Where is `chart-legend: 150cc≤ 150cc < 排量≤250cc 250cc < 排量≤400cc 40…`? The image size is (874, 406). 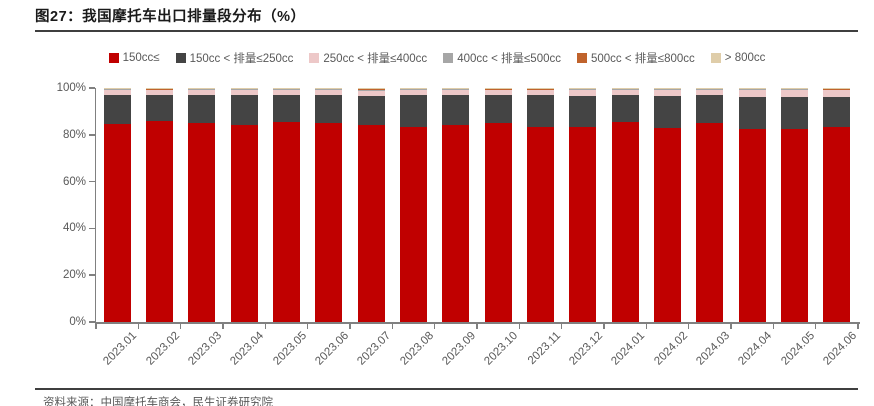
chart-legend: 150cc≤ 150cc < 排量≤250cc 250cc < 排量≤400cc 40… is located at coordinates (437, 58).